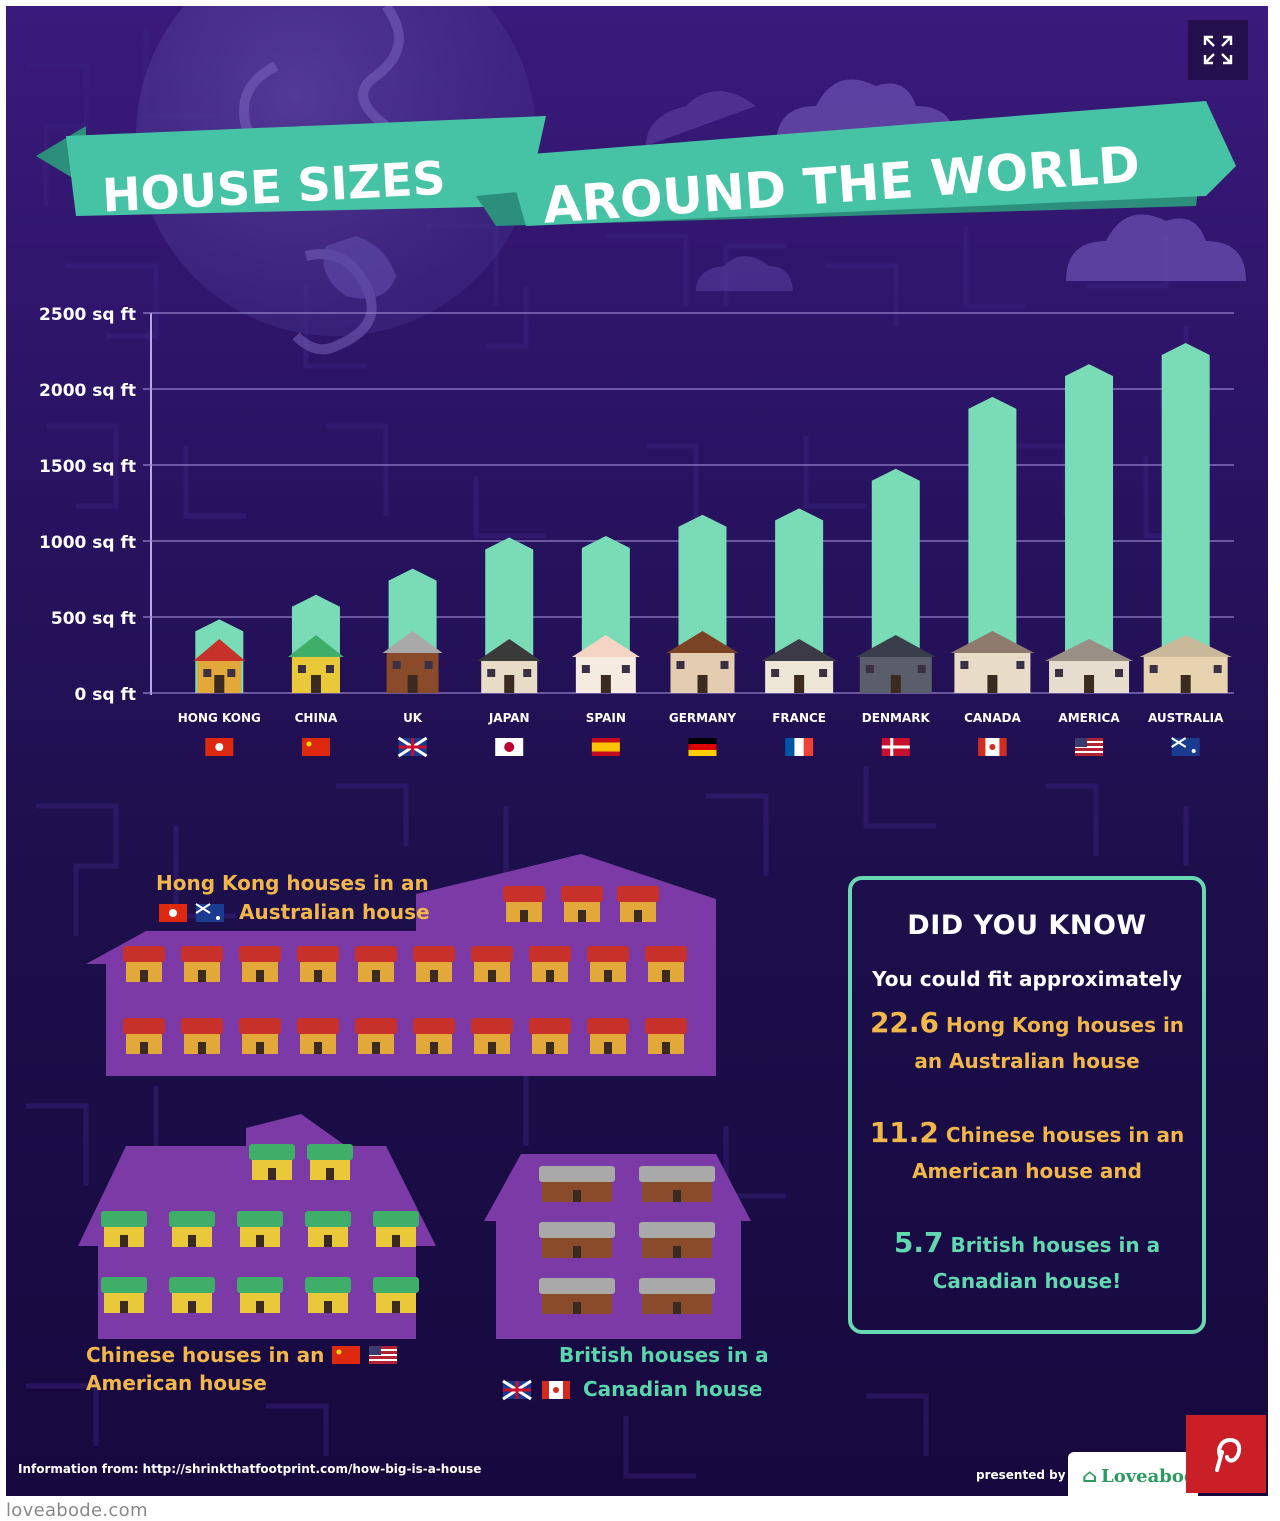 The image size is (1280, 1521). I want to click on house-icon-denmark, so click(895, 664).